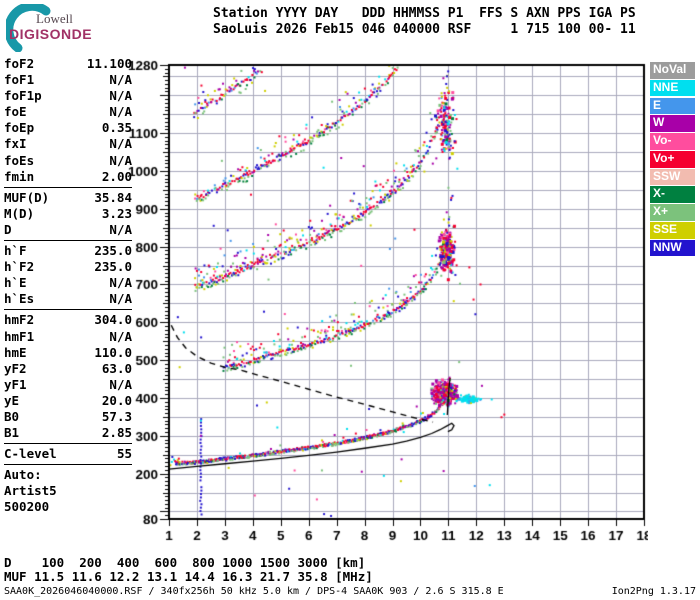  What do you see at coordinates (23, 475) in the screenshot?
I see `param-label: Auto:` at bounding box center [23, 475].